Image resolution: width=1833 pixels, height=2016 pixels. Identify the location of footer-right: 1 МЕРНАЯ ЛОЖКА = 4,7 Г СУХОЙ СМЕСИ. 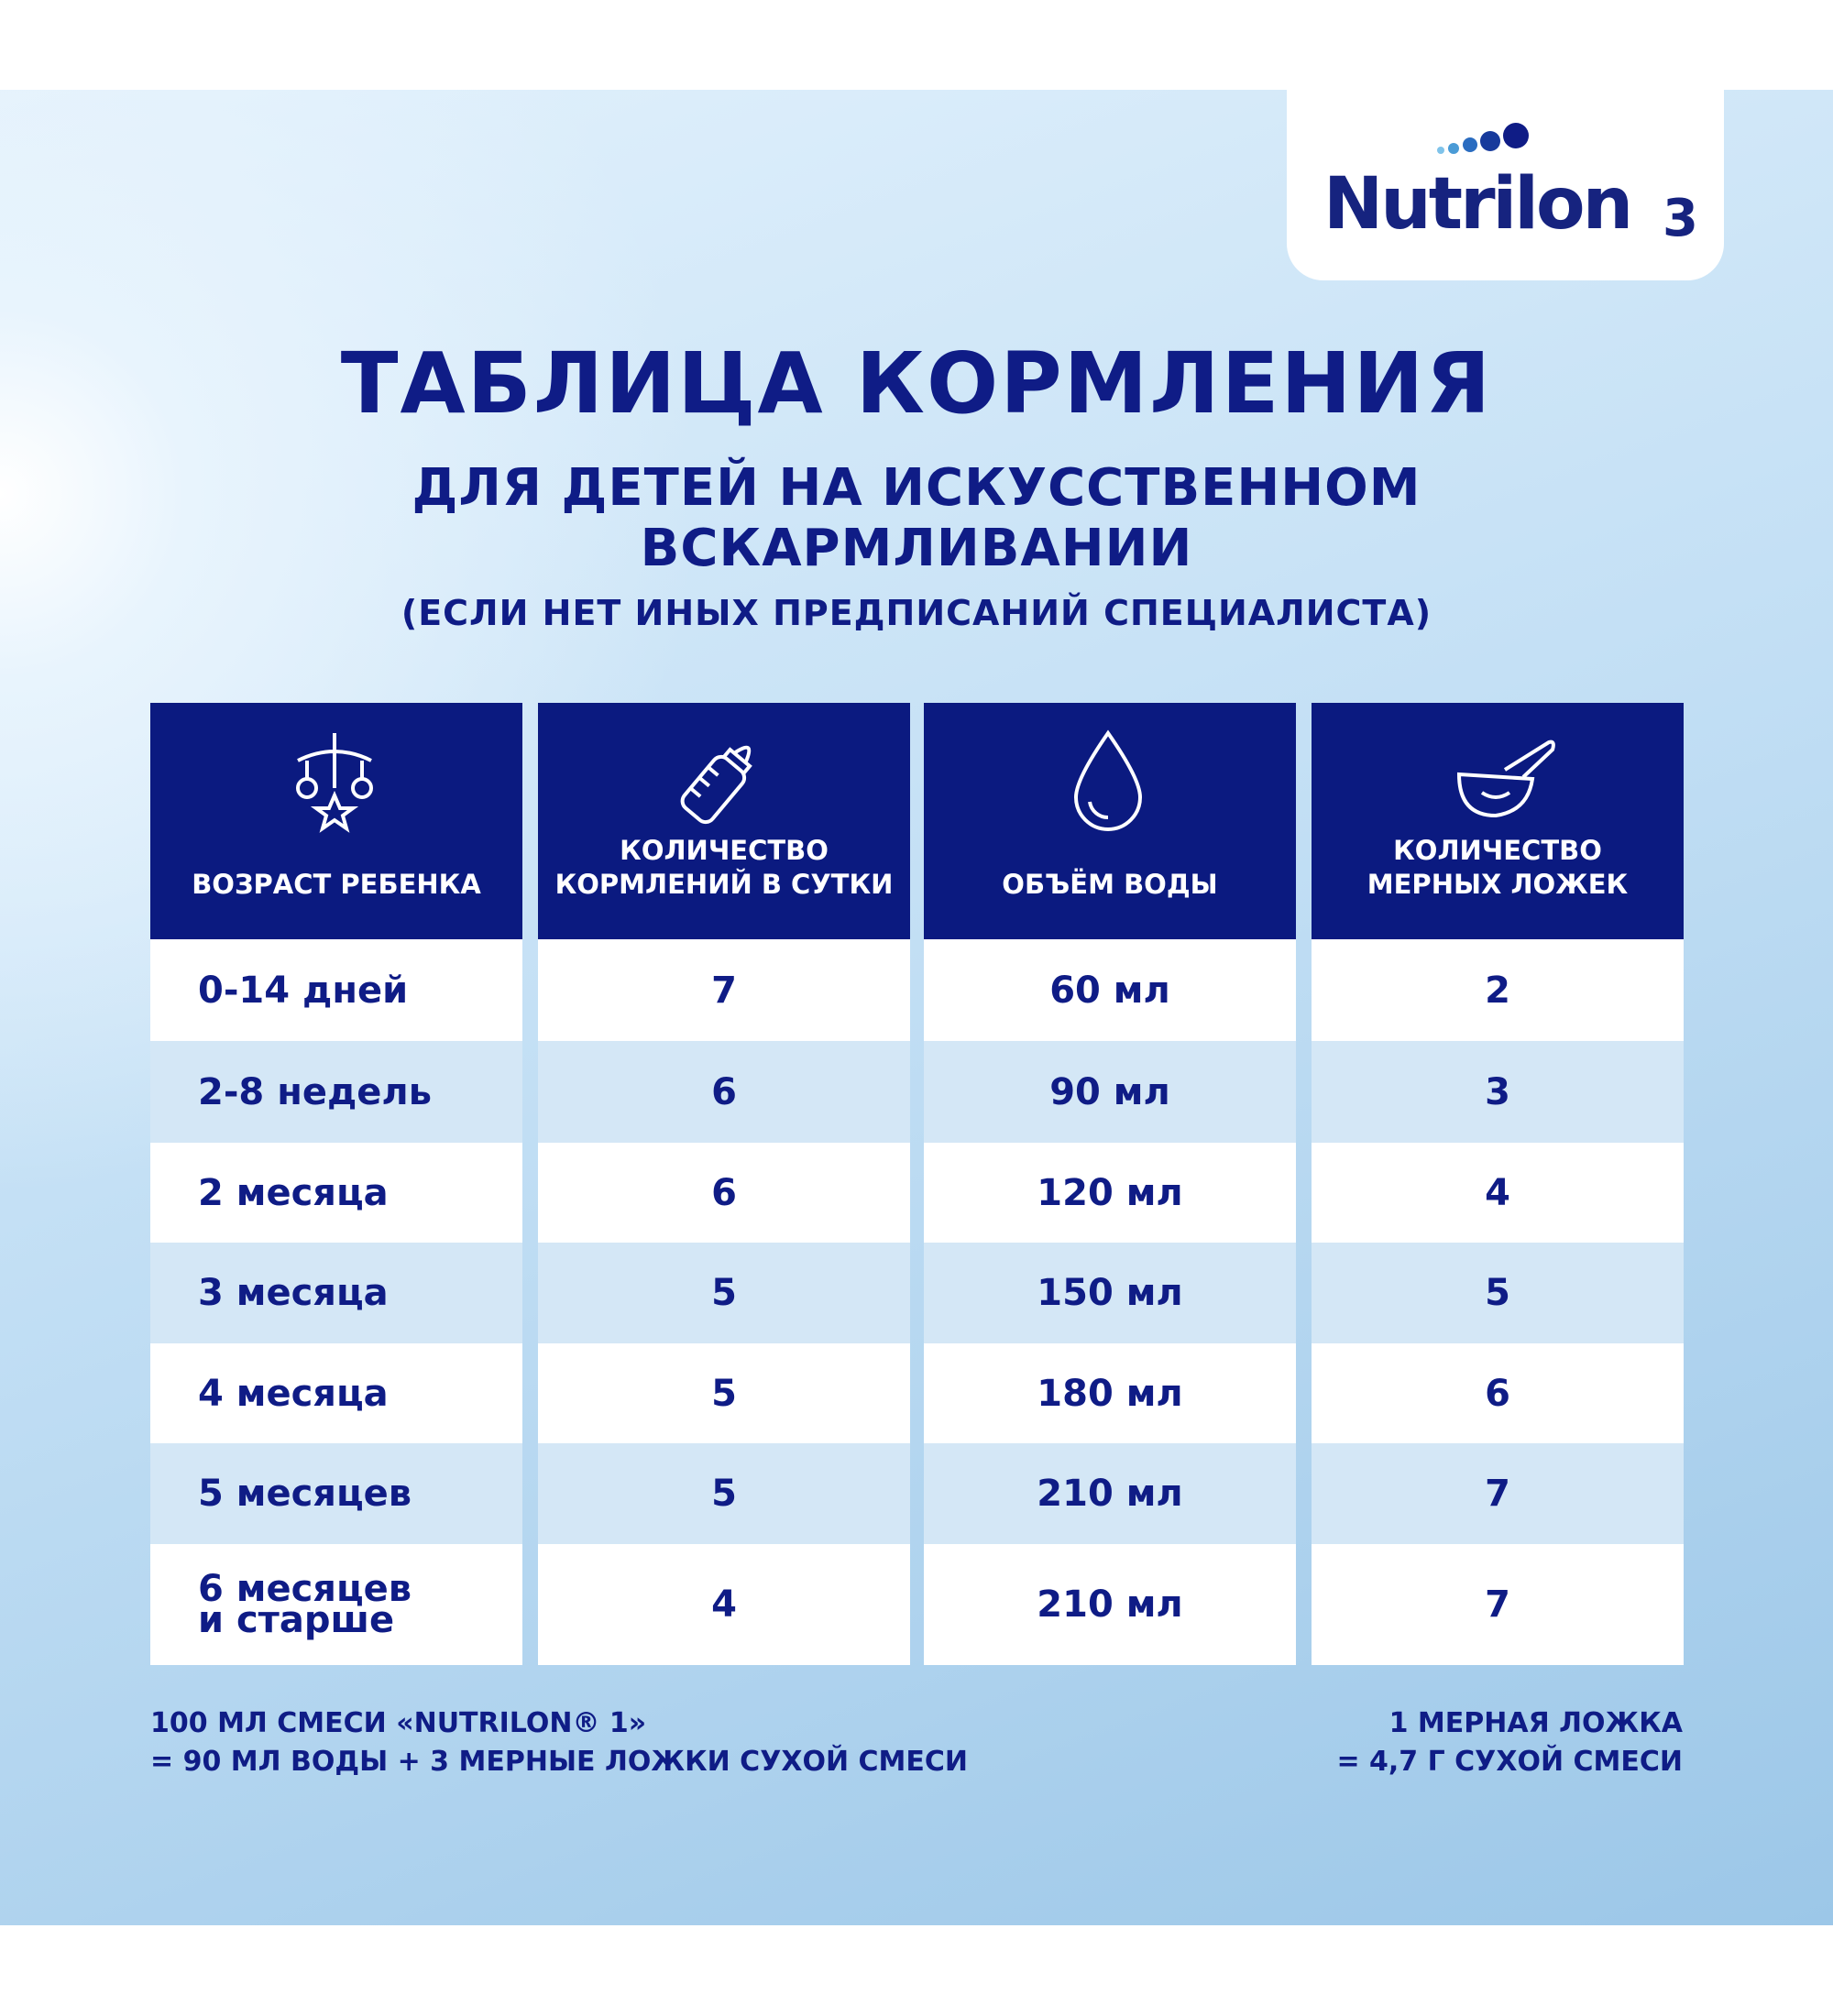
(1509, 1742).